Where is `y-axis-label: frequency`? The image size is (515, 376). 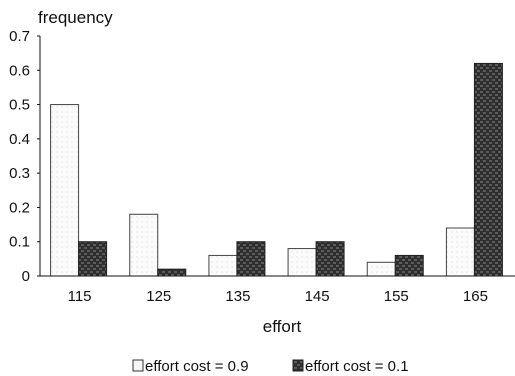
y-axis-label: frequency is located at coordinates (75, 17).